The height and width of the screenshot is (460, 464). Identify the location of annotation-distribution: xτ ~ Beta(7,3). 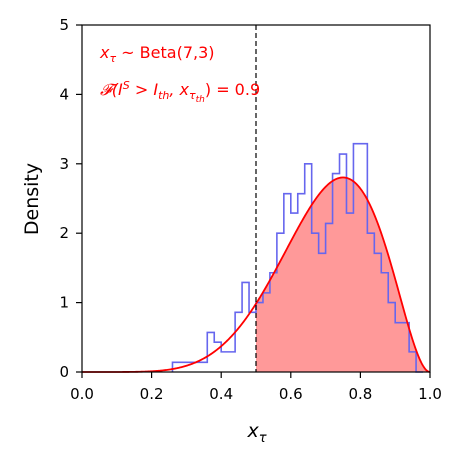
(157, 54).